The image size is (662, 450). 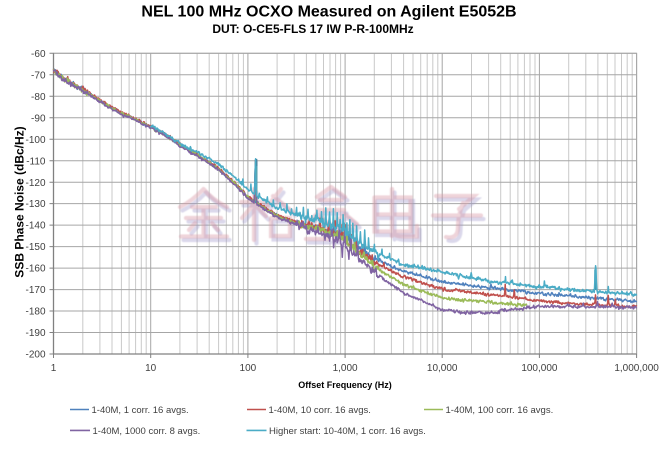 What do you see at coordinates (248, 368) in the screenshot?
I see `svg-text: 100` at bounding box center [248, 368].